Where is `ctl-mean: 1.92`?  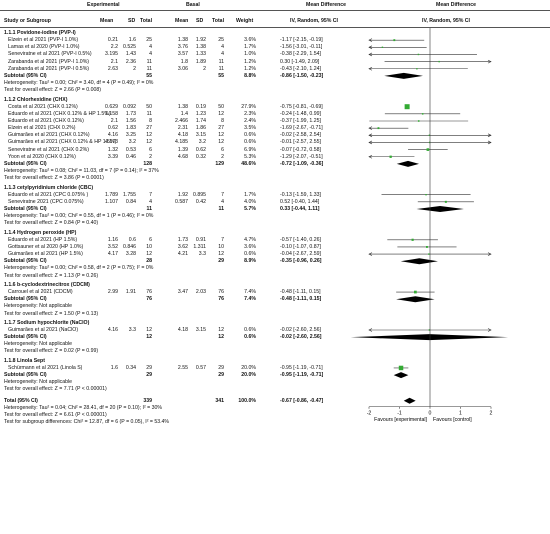 ctl-mean: 1.92 is located at coordinates (182, 194).